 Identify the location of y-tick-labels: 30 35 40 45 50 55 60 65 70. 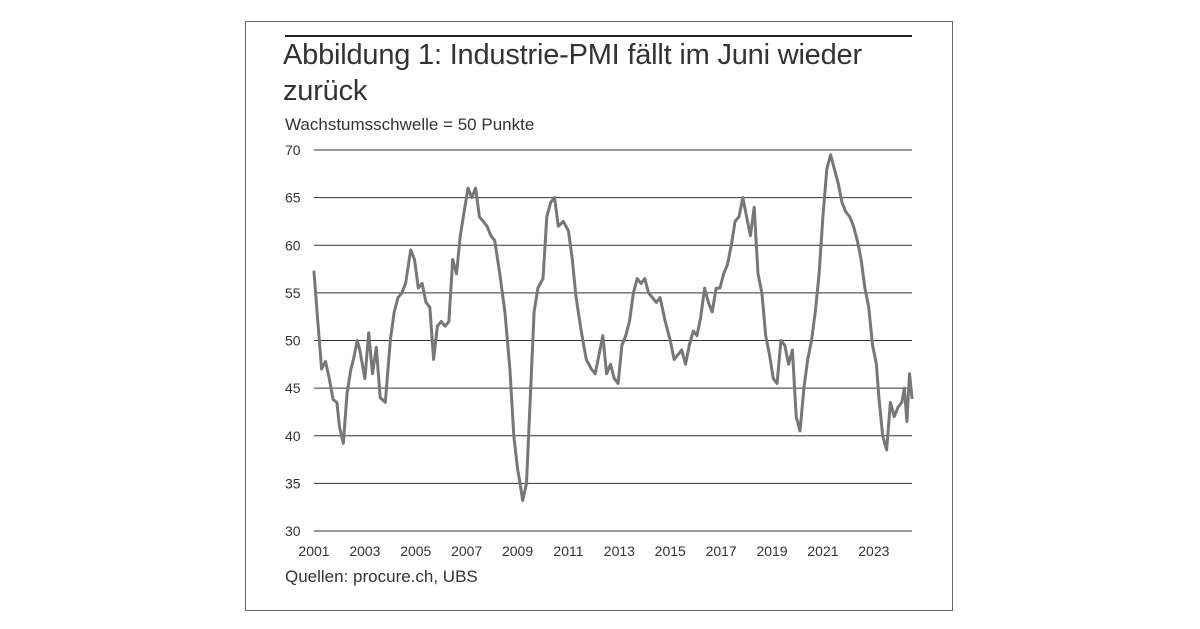
(293, 340).